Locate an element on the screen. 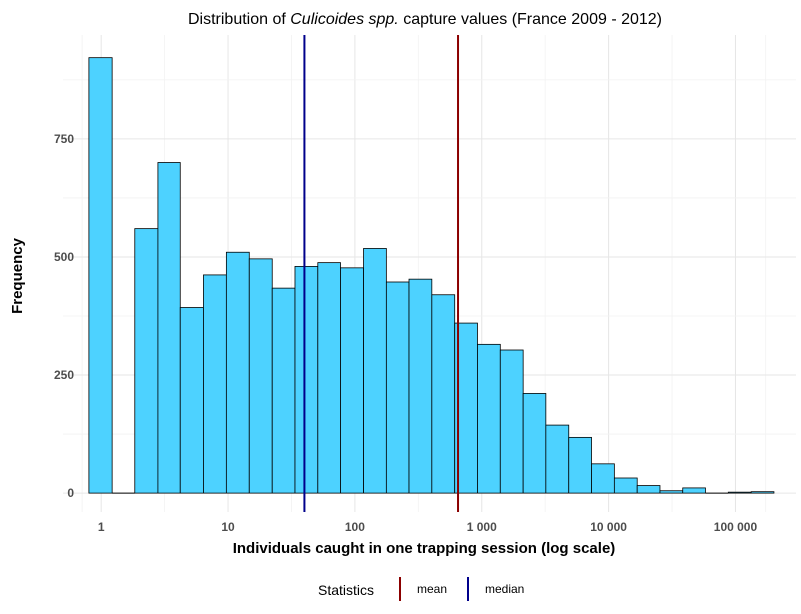 This screenshot has height=614, width=801. y-tick-label: 750 is located at coordinates (64, 139).